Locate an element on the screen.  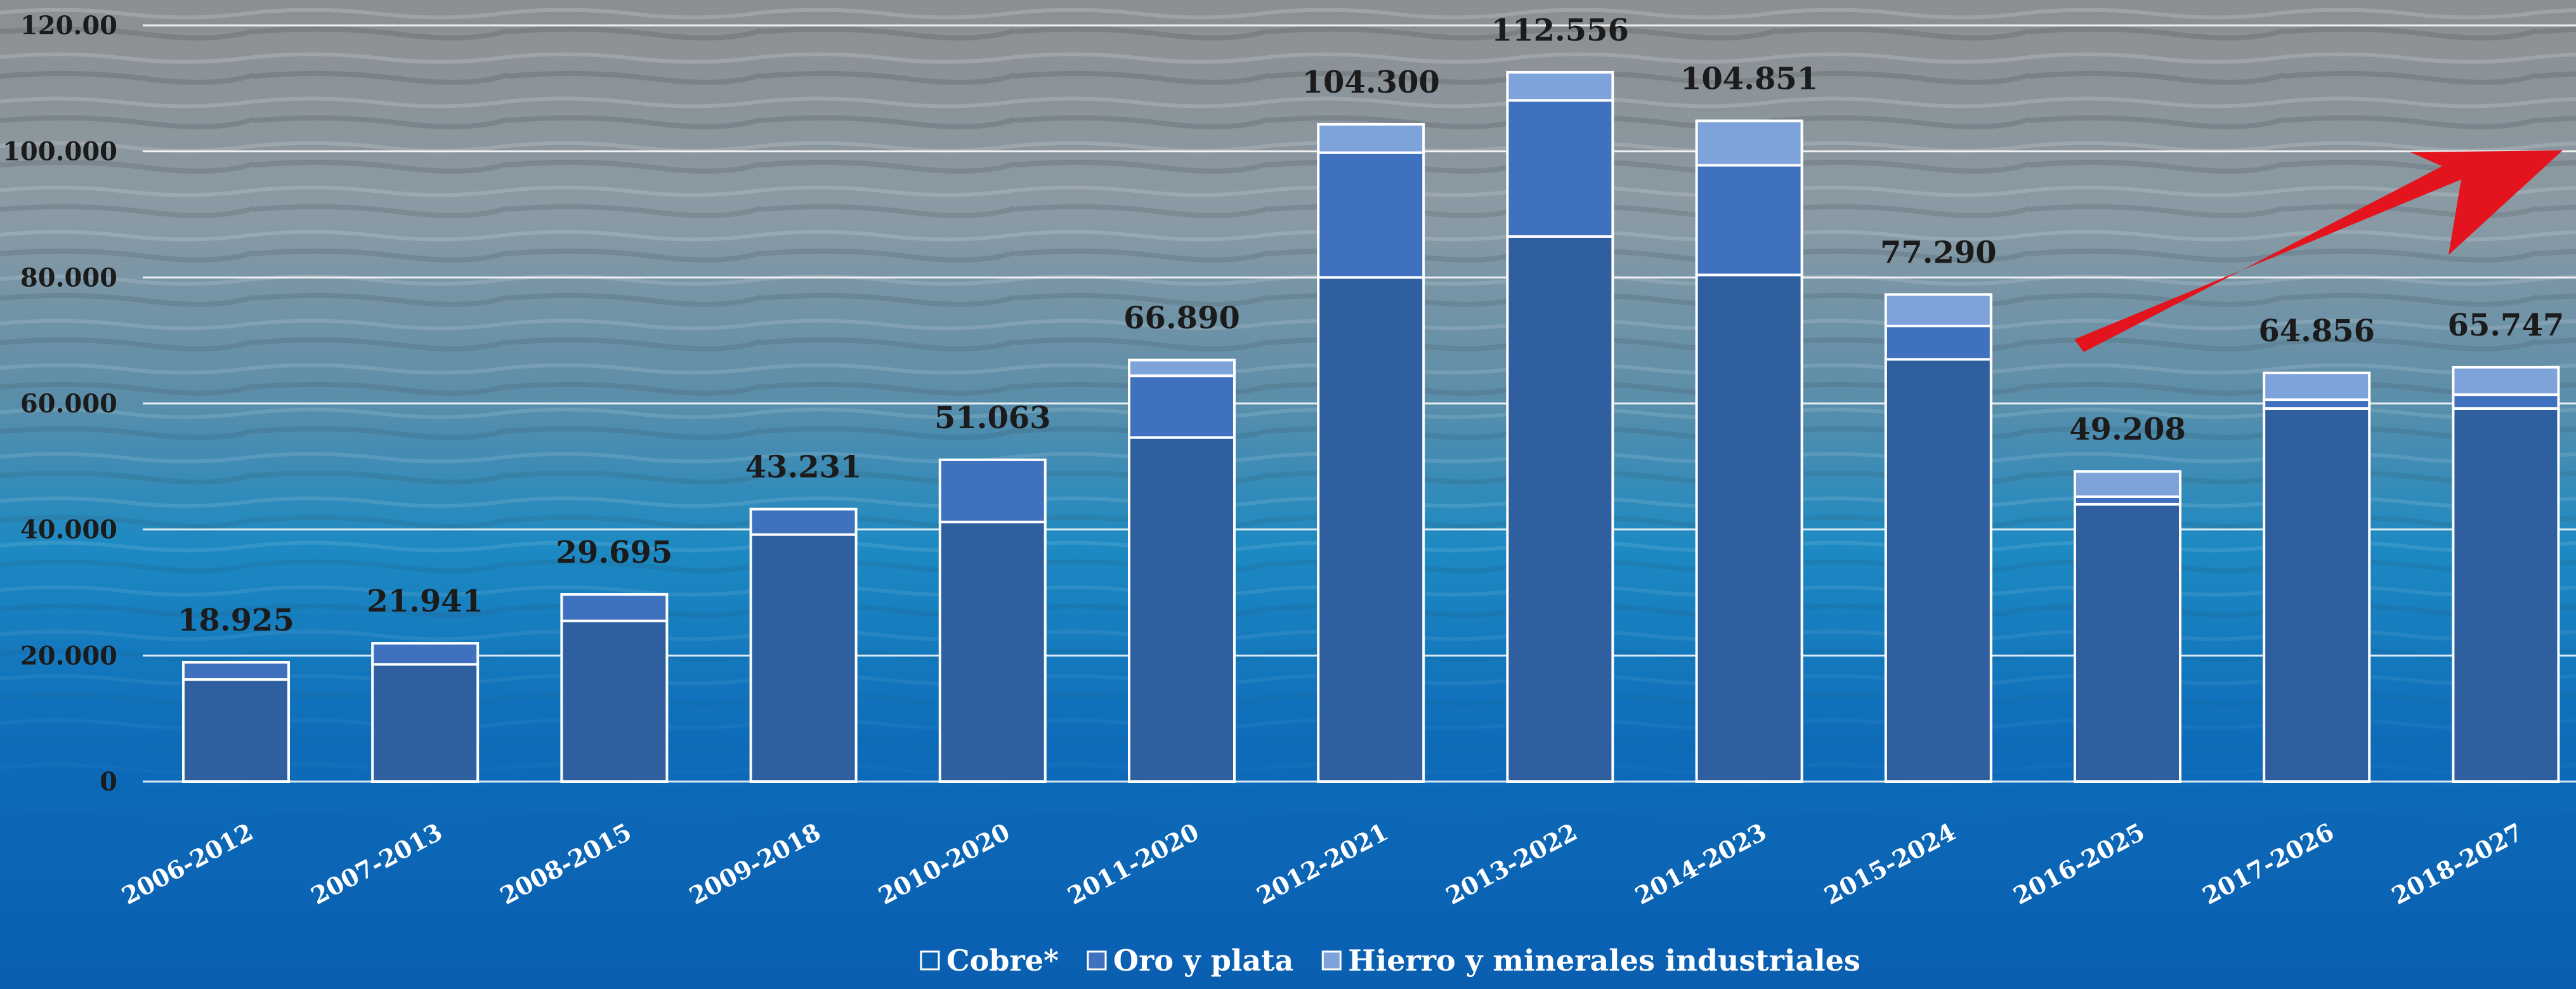
y-tick-label: 20.000 is located at coordinates (68, 656).